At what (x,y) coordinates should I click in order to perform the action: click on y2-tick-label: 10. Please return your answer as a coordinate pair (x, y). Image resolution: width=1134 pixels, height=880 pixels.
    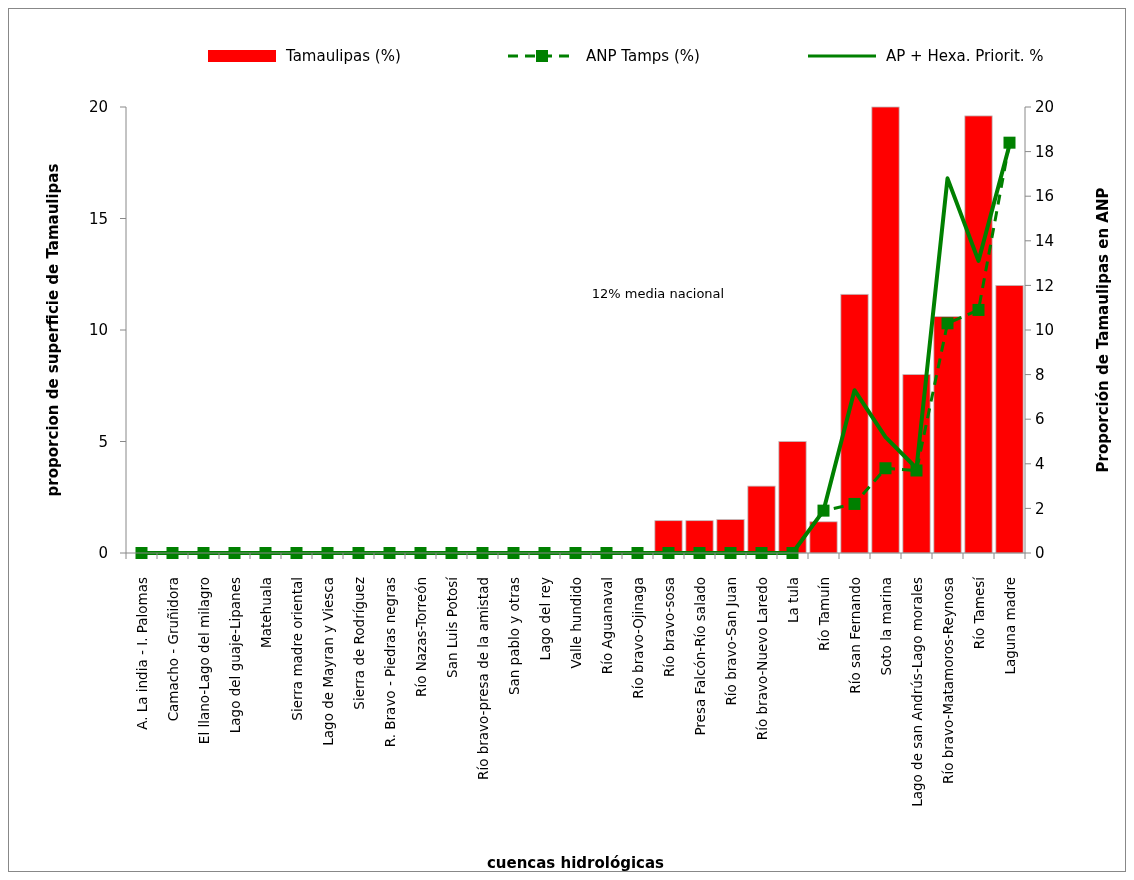
    Looking at the image, I should click on (1045, 330).